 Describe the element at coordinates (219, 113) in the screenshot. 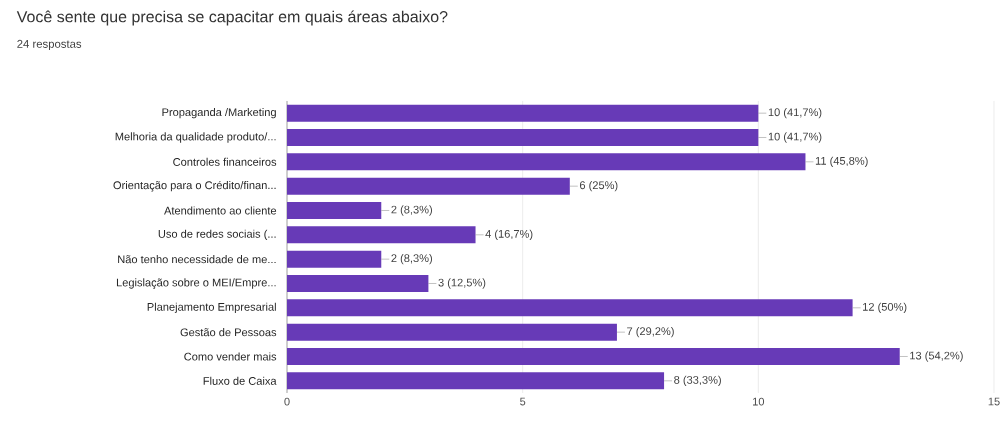

I see `y-tick-label: Propaganda /Marketing` at that location.